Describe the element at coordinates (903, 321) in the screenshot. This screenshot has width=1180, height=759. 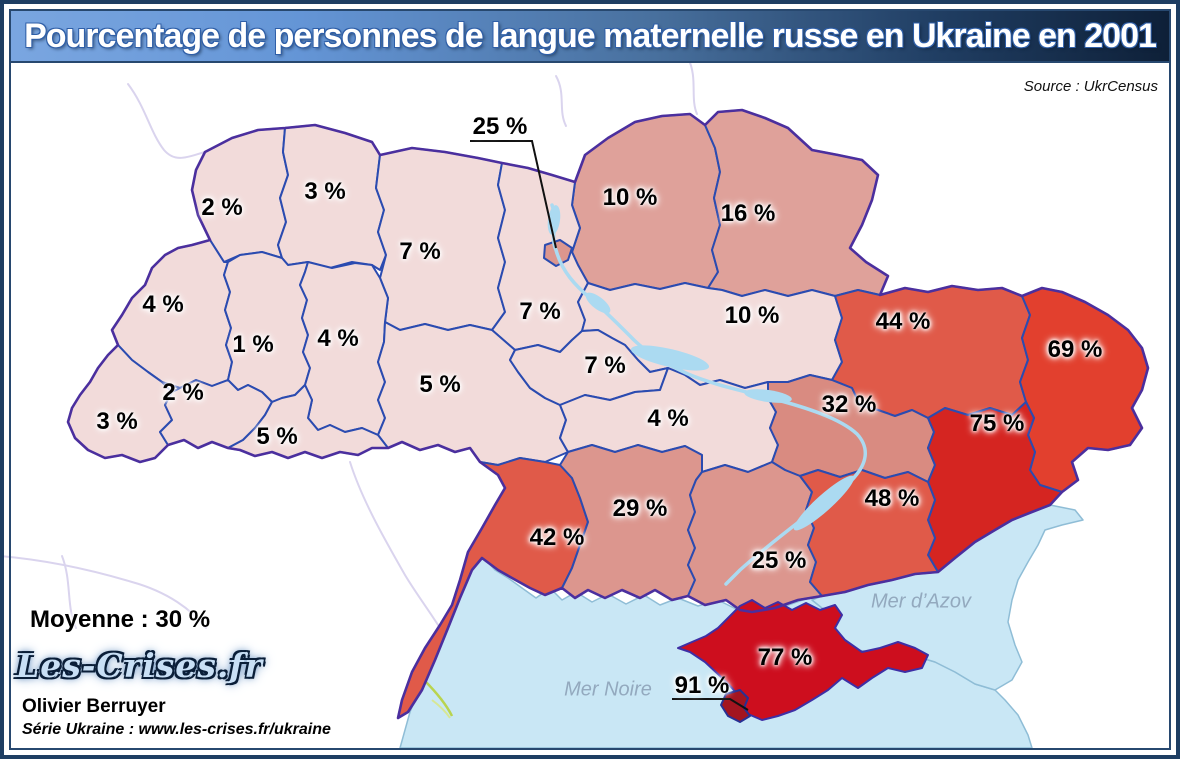
I see `label-kharkiv: 44 %` at that location.